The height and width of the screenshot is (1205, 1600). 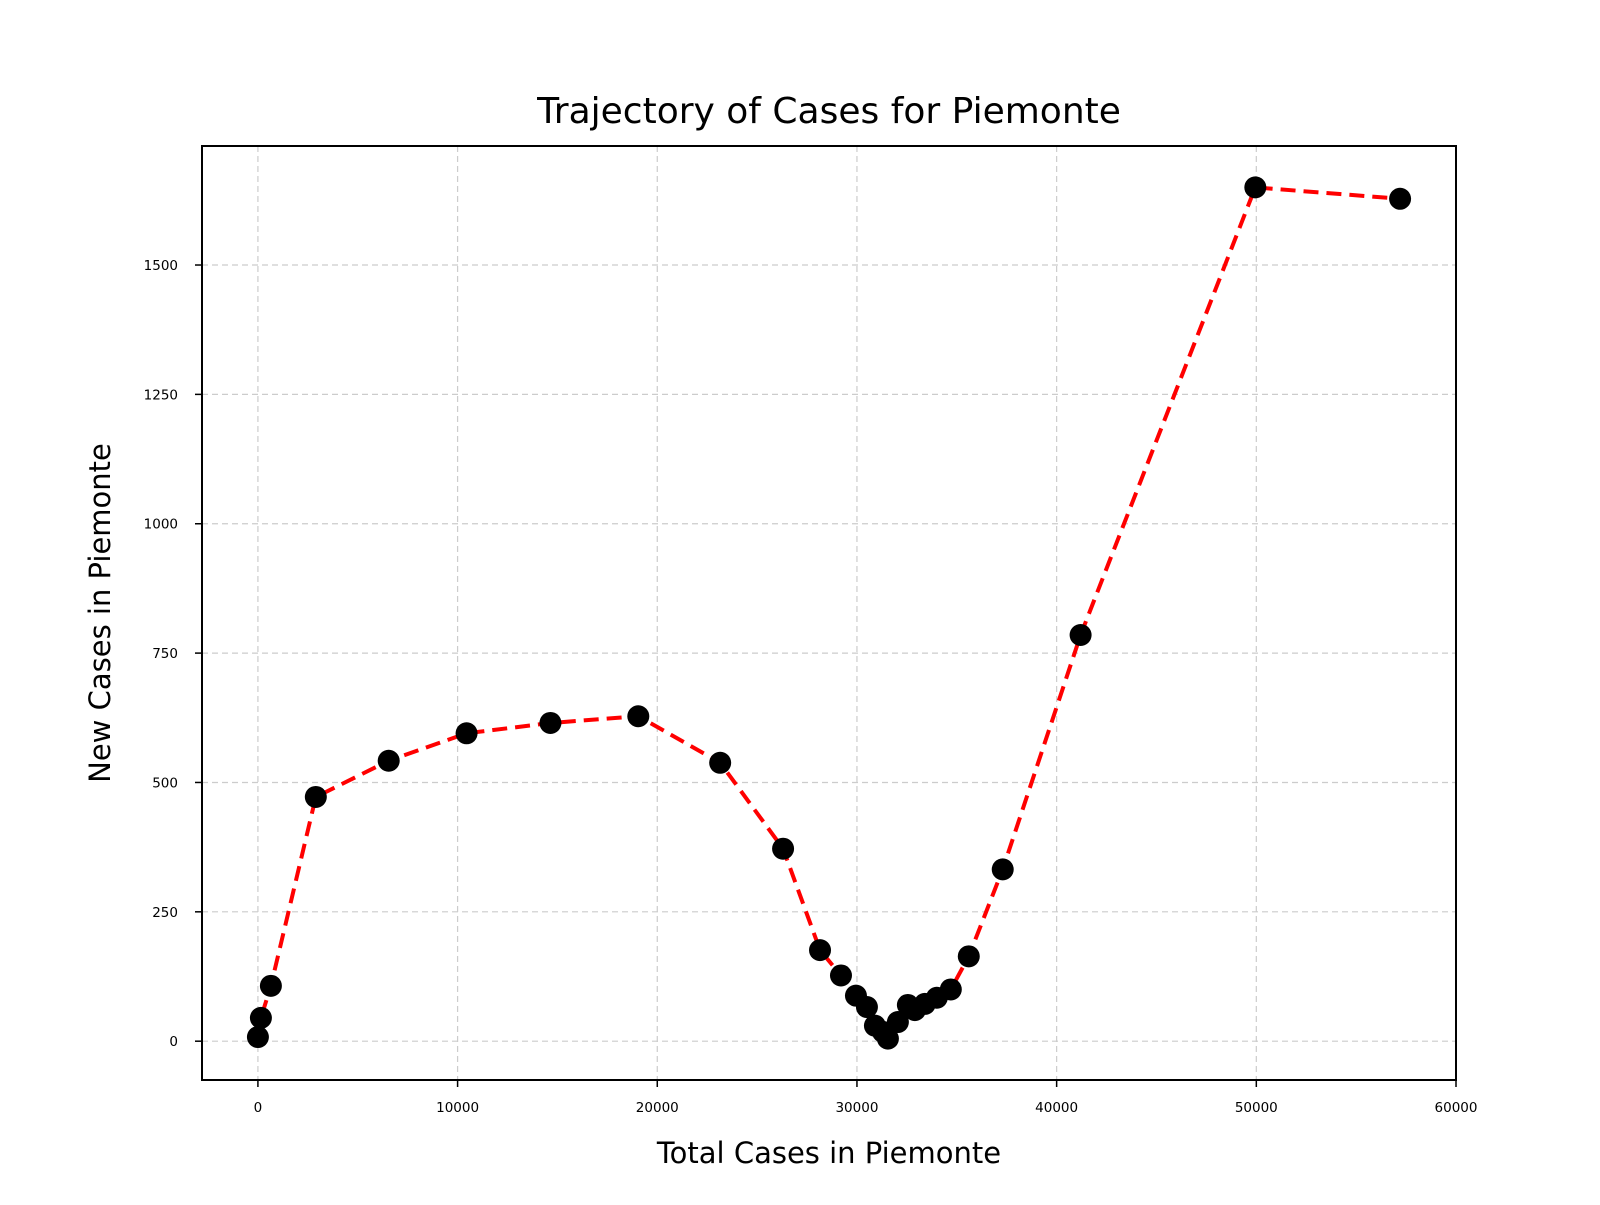 I want to click on y-axis-label: New Cases in Piemonte, so click(x=100, y=613).